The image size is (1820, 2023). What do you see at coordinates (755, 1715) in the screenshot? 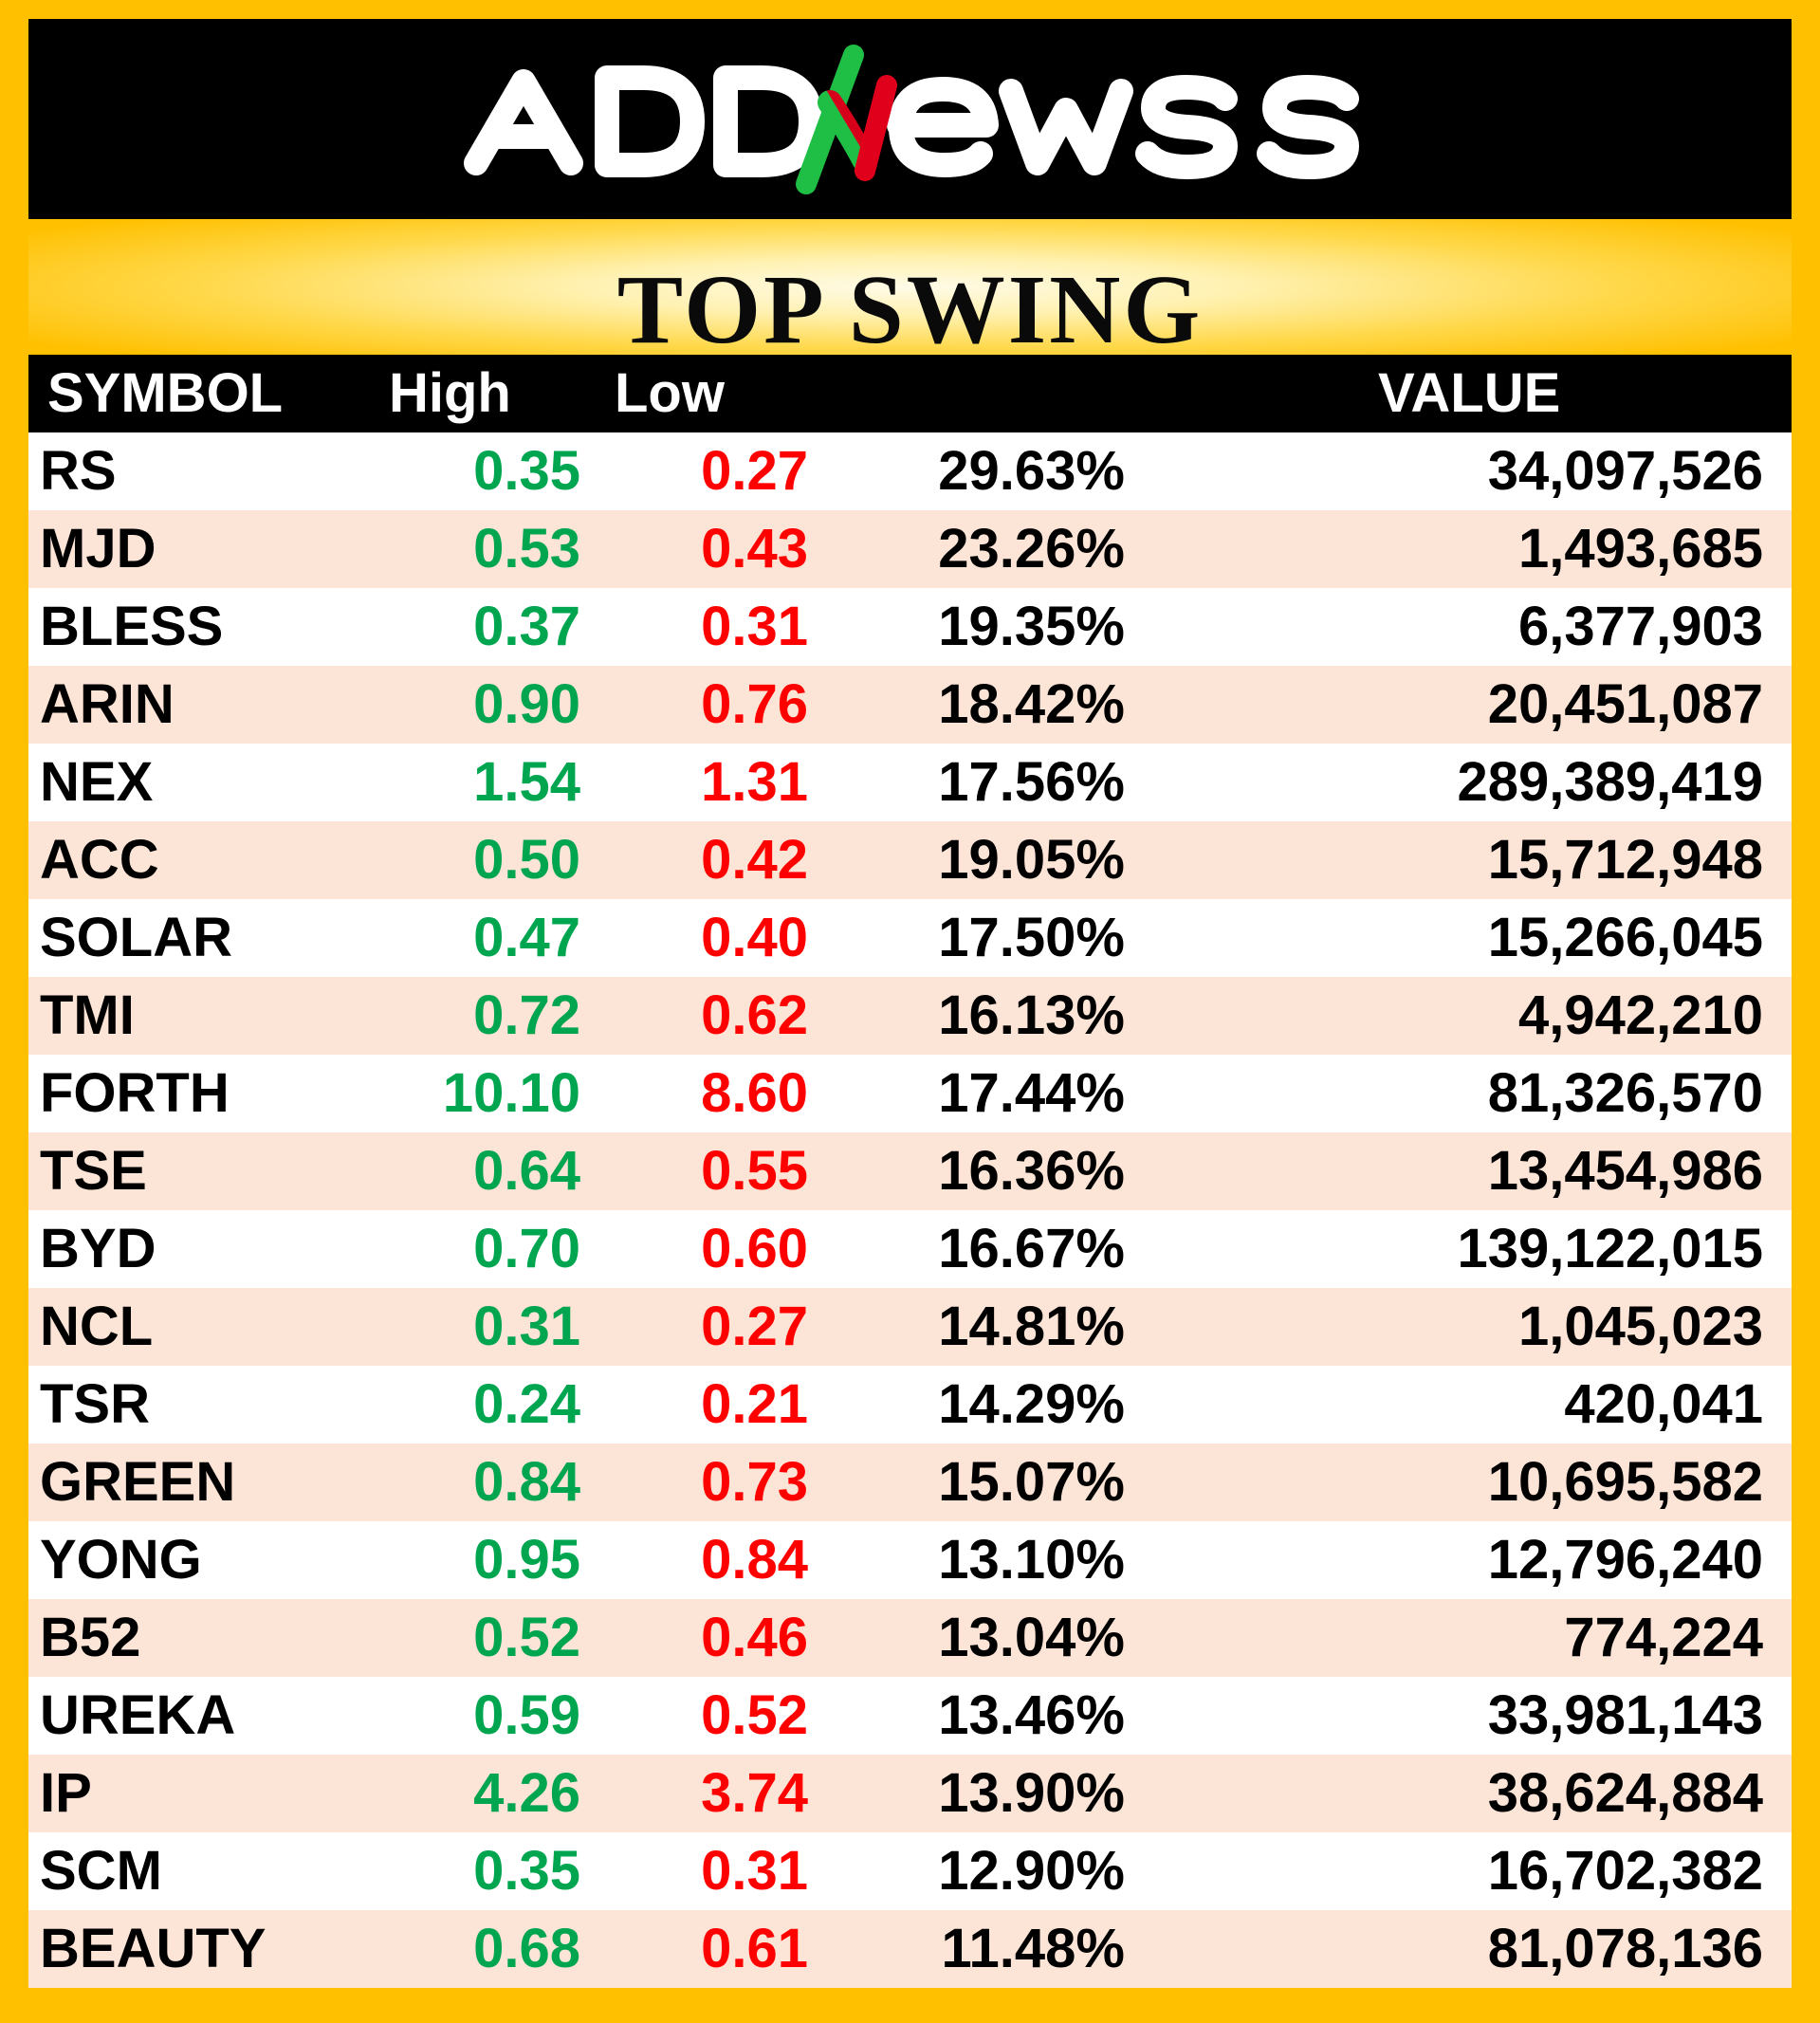
I see `cell-low: 0.52` at bounding box center [755, 1715].